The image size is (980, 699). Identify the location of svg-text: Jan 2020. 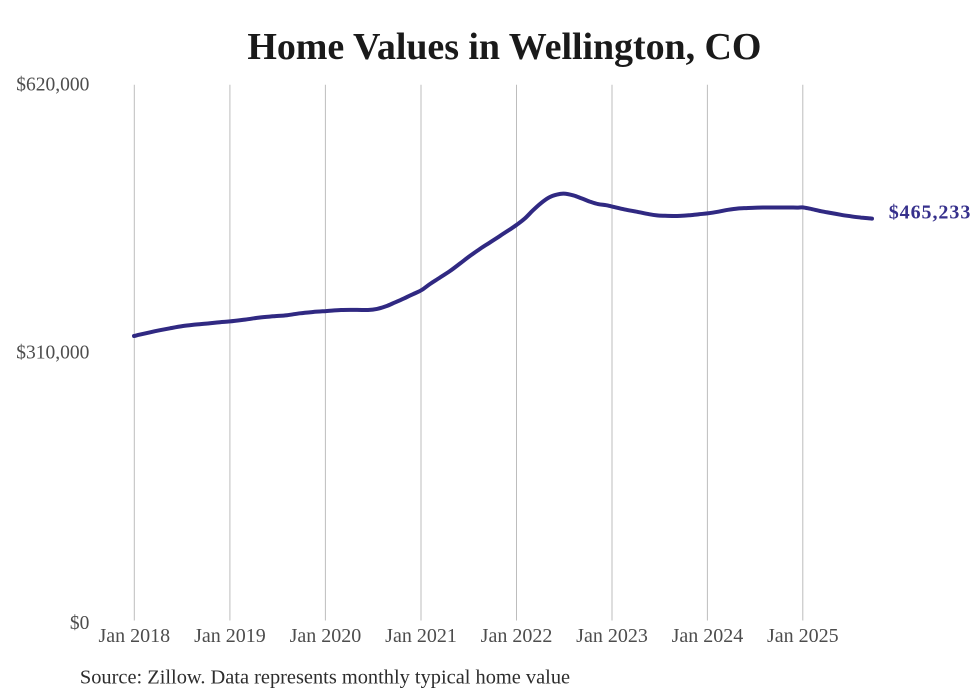
(326, 636).